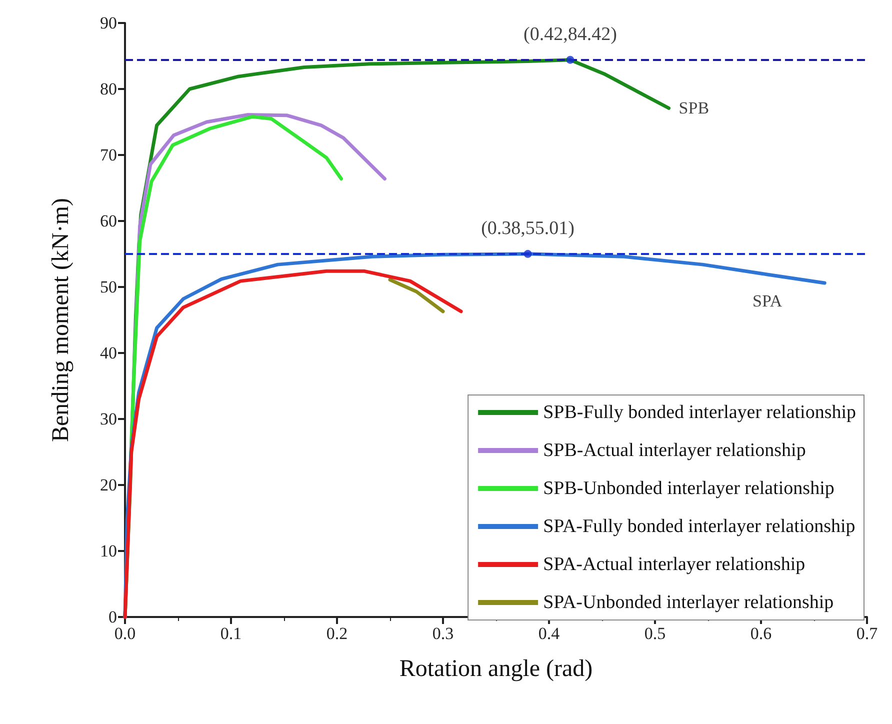 This screenshot has width=892, height=724. Describe the element at coordinates (125, 633) in the screenshot. I see `x-tick-label: 0.0` at that location.